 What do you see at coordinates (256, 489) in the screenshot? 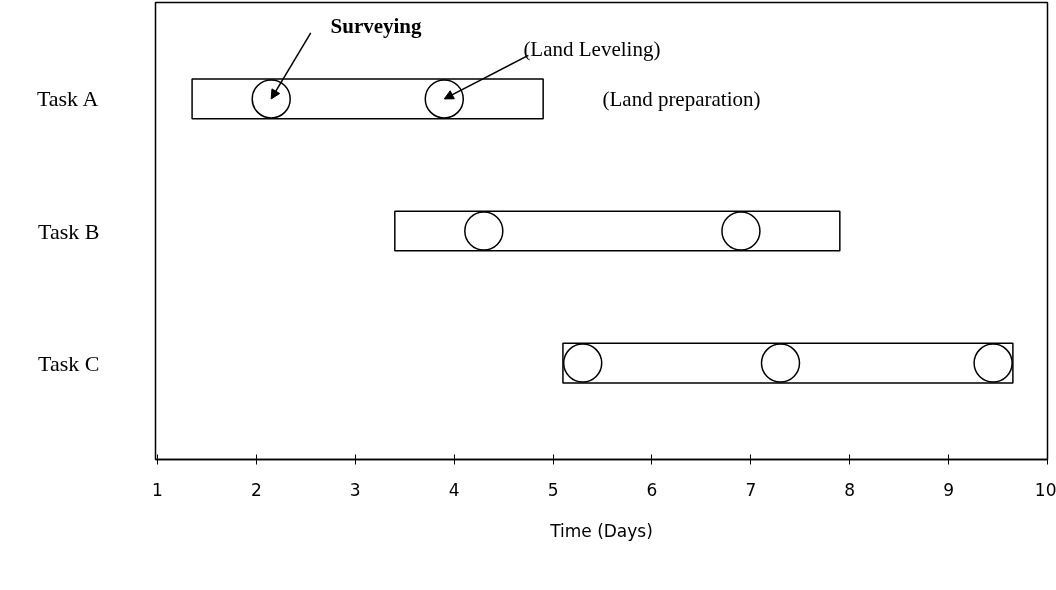
I see `x-tick-label: 2` at bounding box center [256, 489].